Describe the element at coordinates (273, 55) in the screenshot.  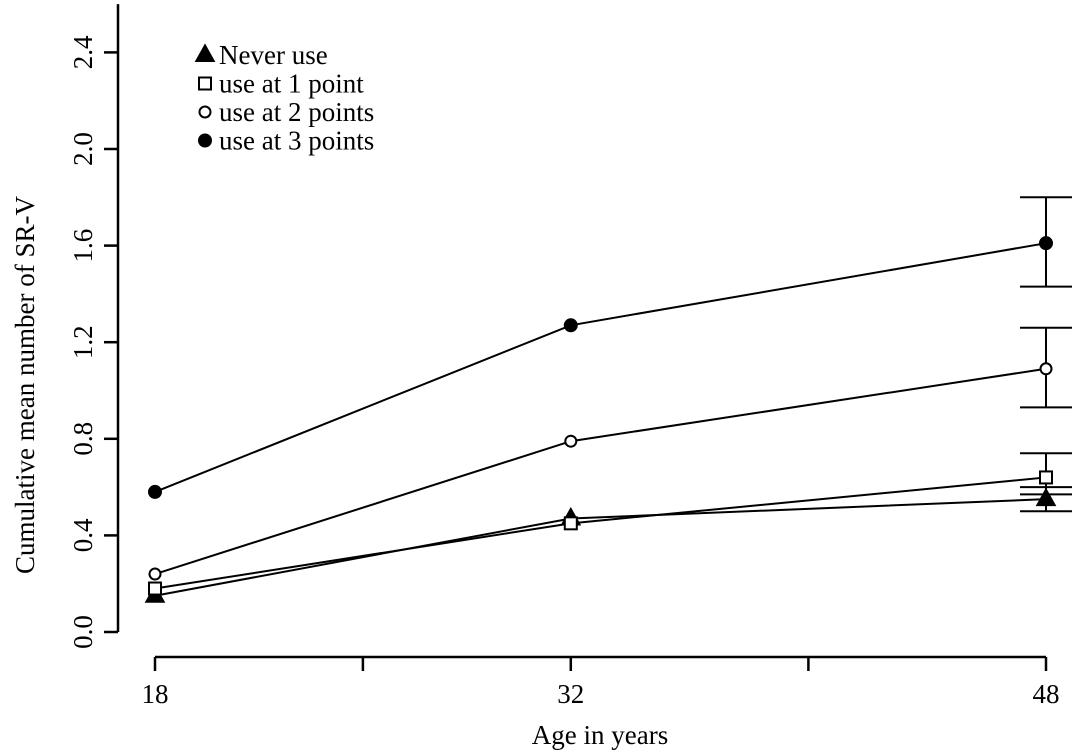
I see `legend-label: Never use` at that location.